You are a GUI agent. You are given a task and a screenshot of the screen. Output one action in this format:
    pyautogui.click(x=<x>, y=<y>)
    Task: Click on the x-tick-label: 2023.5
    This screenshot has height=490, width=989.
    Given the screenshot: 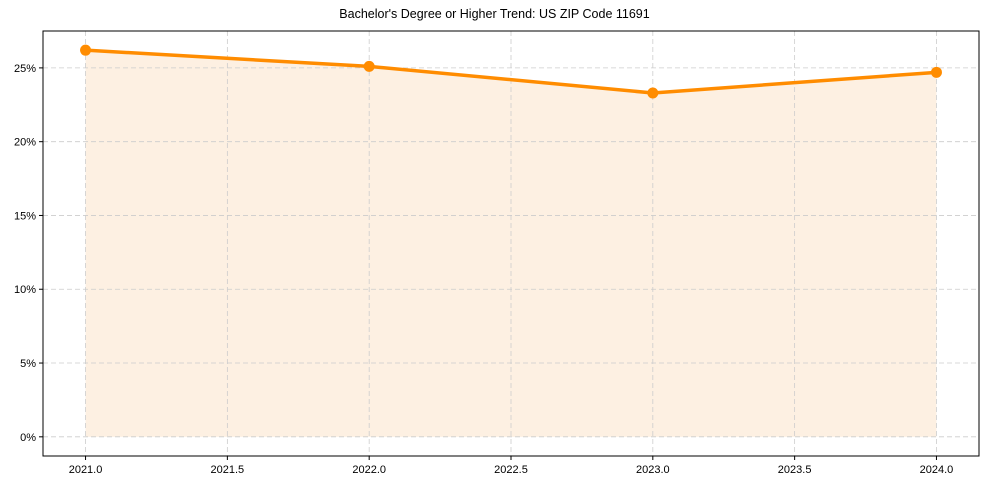 What is the action you would take?
    pyautogui.click(x=795, y=470)
    